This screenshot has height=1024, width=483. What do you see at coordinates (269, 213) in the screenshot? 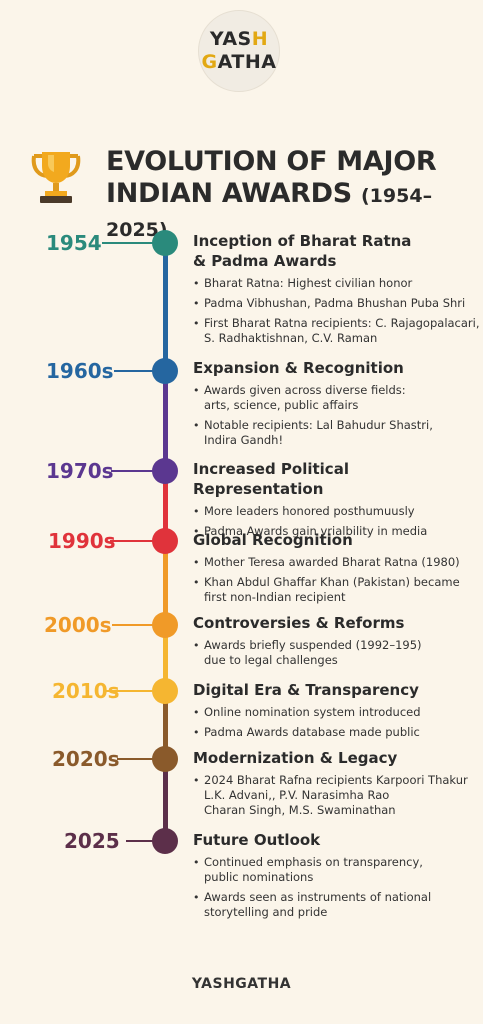
I see `title-years: (1954–2025)` at bounding box center [269, 213].